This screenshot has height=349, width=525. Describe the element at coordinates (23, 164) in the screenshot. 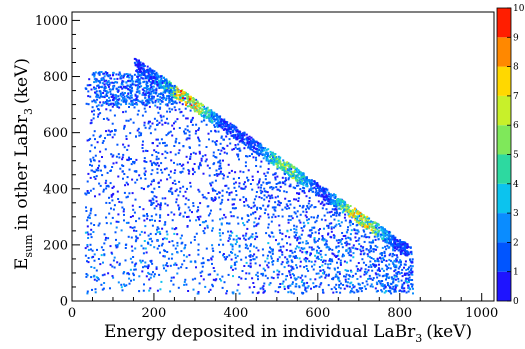

I see `y-axis-title: Esumin other LaBr3(keV)` at that location.